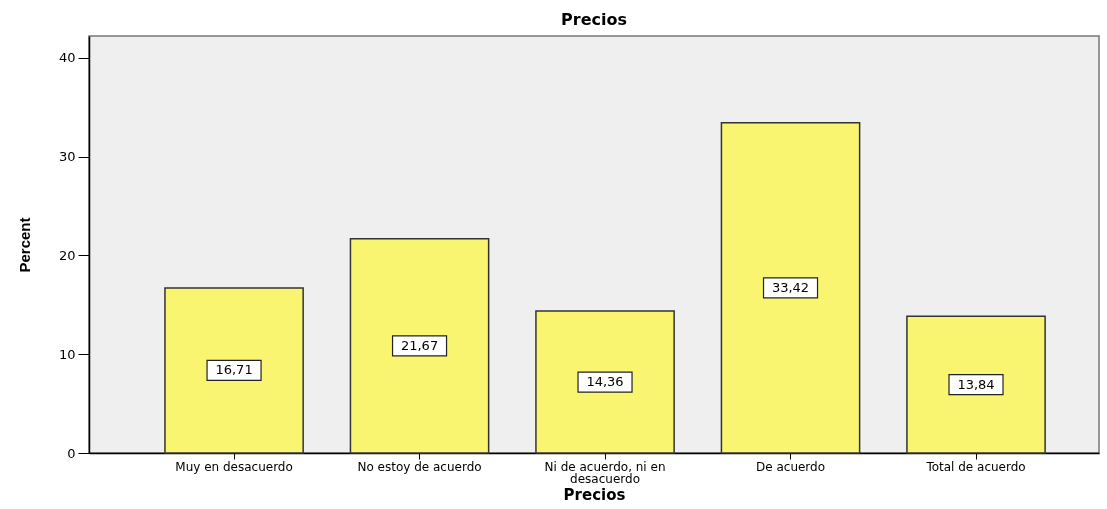 The image size is (1107, 509). I want to click on x-tick-label: No estoy de acuerdo, so click(419, 466).